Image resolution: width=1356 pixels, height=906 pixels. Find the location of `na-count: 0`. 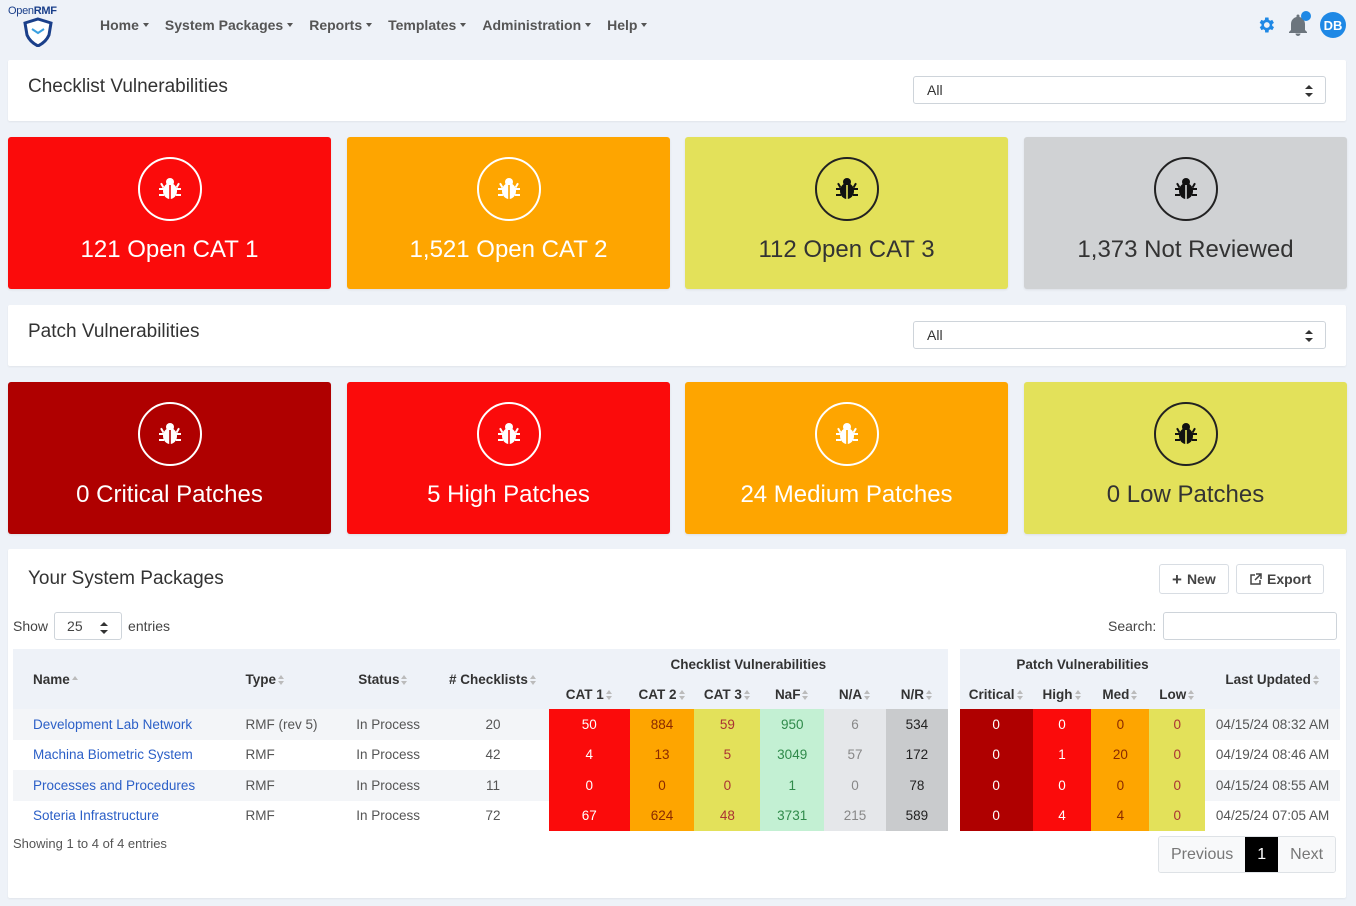

na-count: 0 is located at coordinates (855, 785).